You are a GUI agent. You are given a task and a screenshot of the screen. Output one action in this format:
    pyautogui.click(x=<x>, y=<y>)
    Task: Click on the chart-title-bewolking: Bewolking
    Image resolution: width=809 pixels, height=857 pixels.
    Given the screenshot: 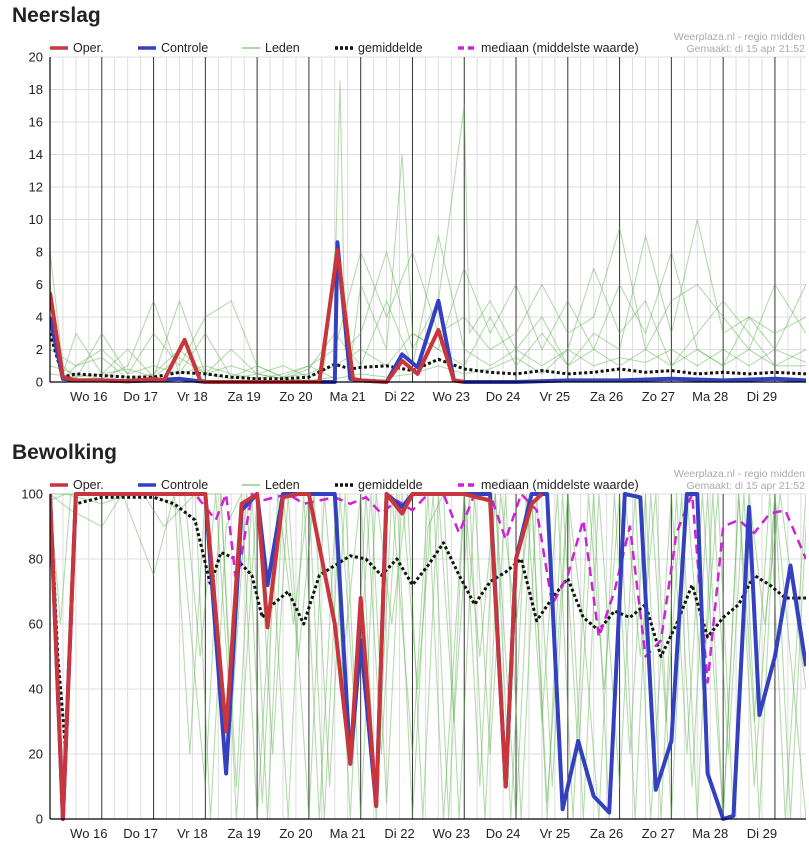 What is the action you would take?
    pyautogui.click(x=65, y=452)
    